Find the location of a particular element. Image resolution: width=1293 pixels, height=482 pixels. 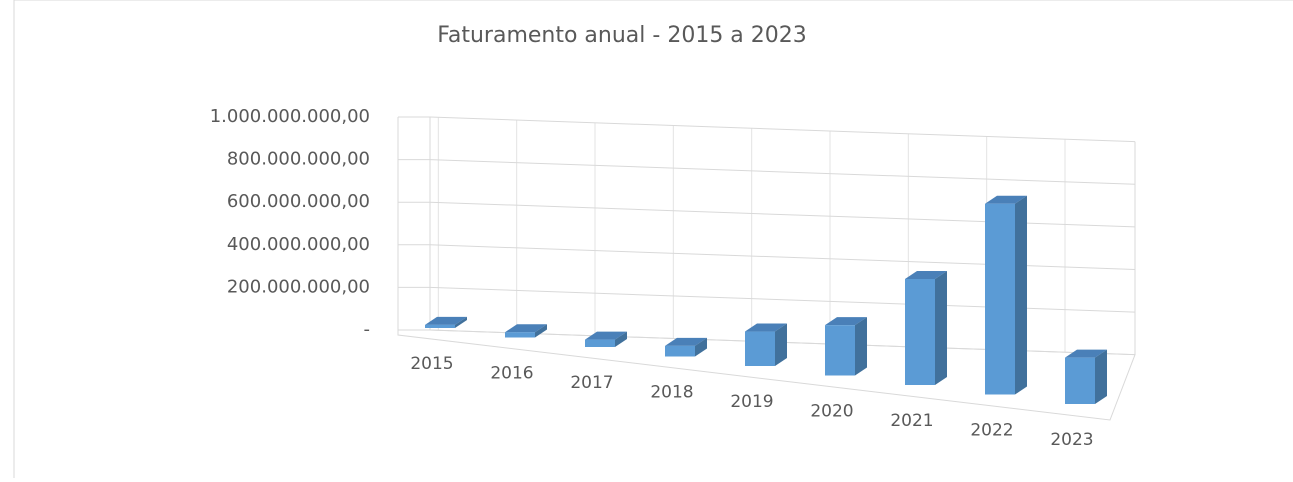

y-tick-label: 600.000.000,00 is located at coordinates (298, 201).